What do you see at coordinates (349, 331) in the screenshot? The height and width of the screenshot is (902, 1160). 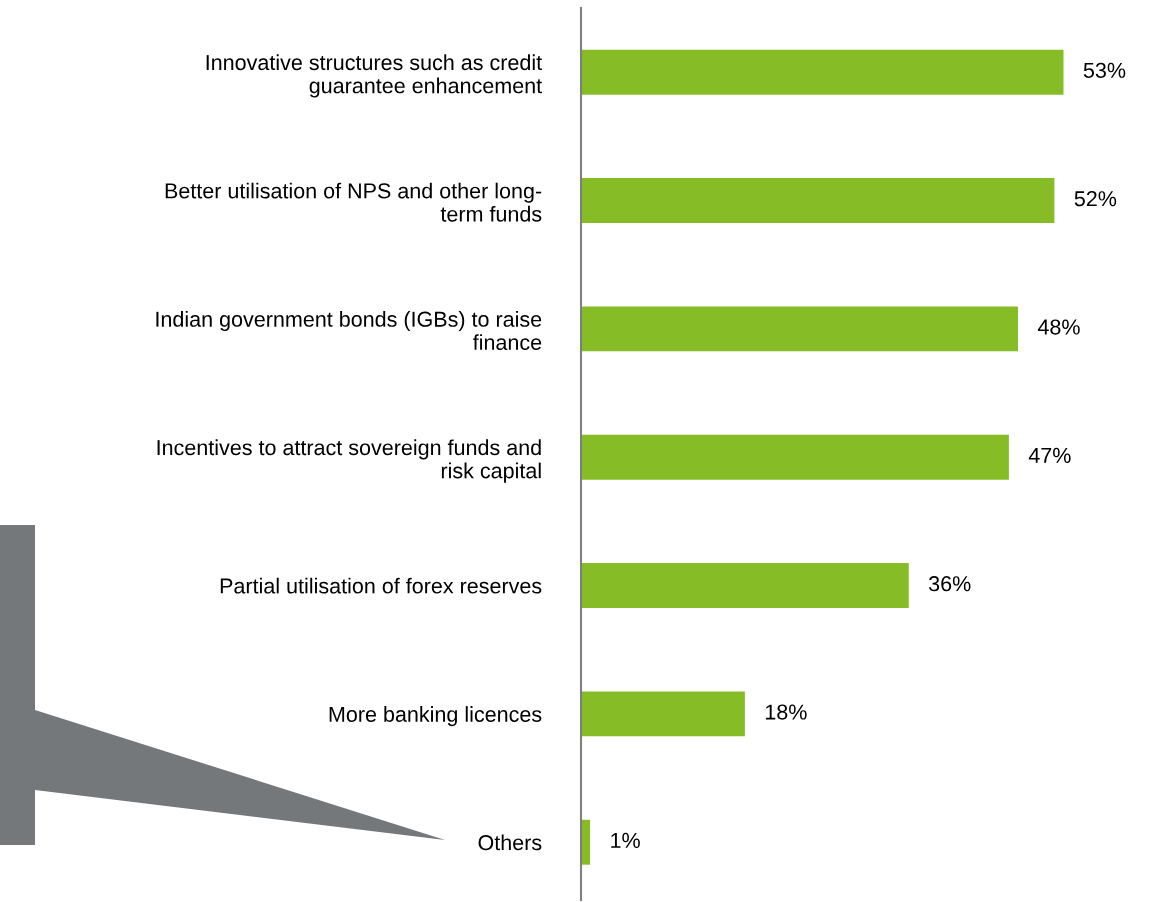 I see `y-tick-label: Indian government bonds (IGBs) to raise finance` at bounding box center [349, 331].